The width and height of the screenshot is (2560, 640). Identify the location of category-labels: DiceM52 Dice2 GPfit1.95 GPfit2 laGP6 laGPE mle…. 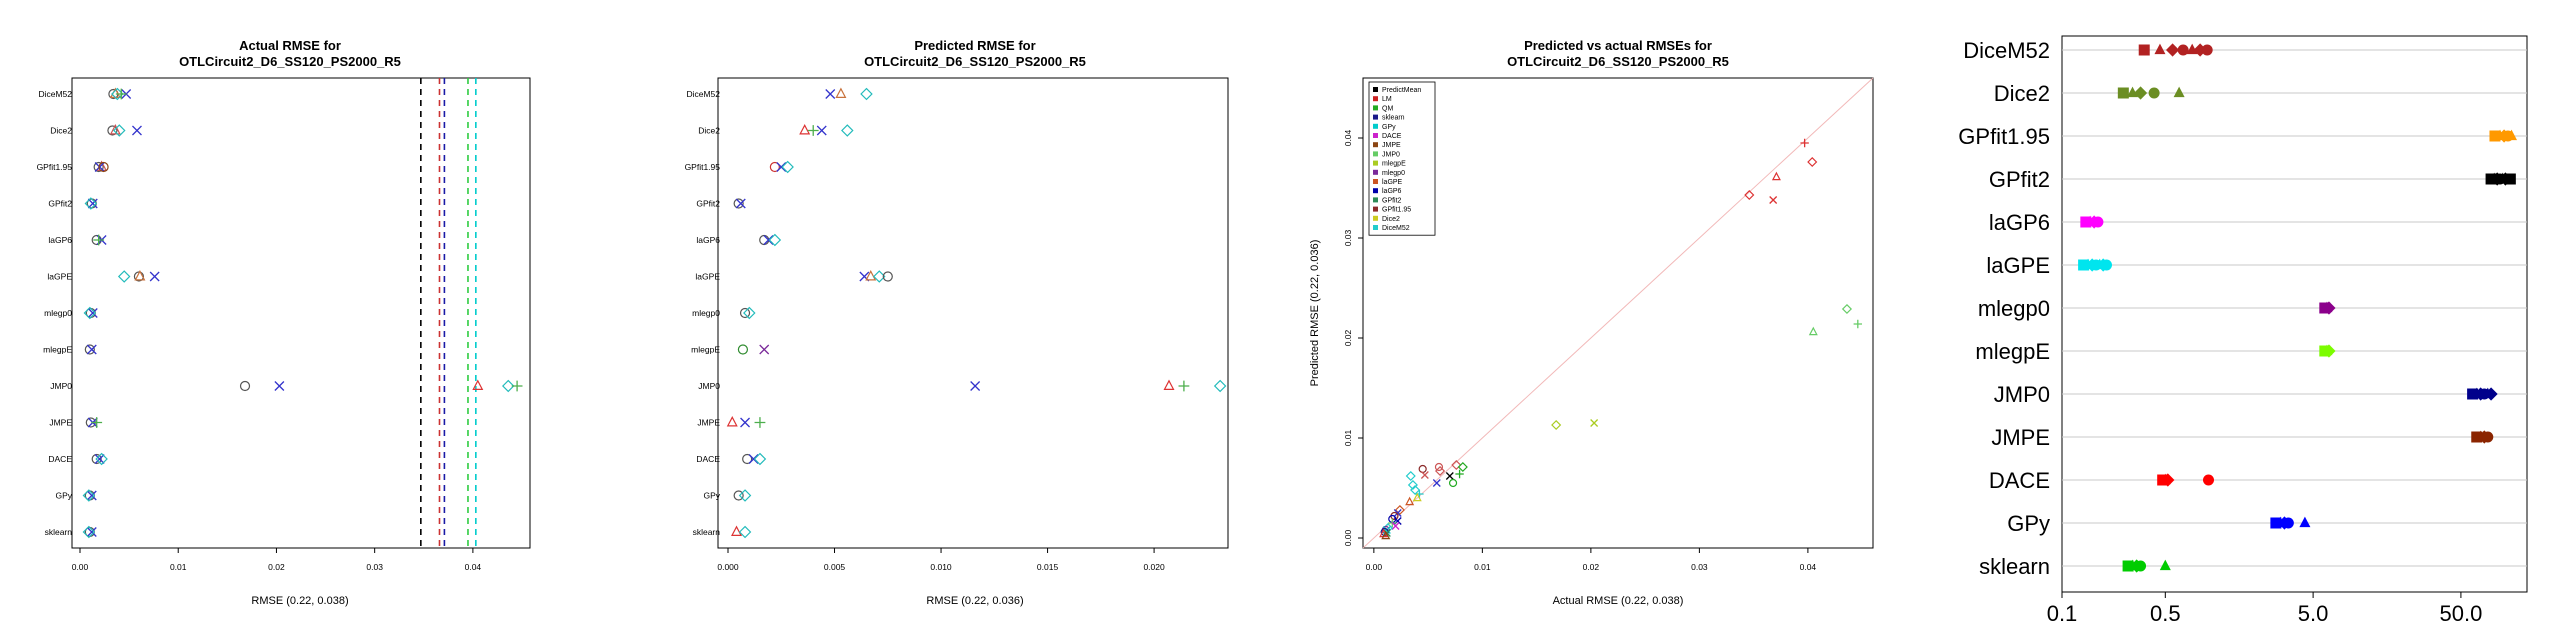
(703, 313).